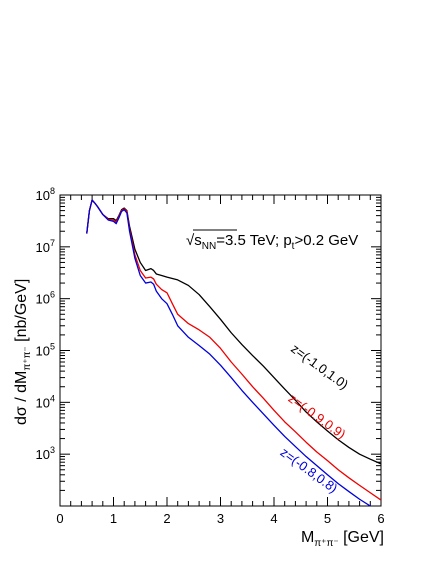  What do you see at coordinates (45, 194) in the screenshot?
I see `y-tick-label: 10⁸` at bounding box center [45, 194].